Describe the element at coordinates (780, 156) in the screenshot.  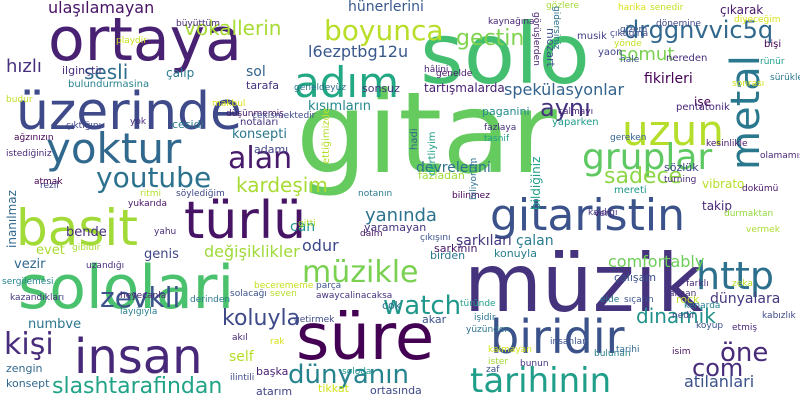
I see `word-olamamislarin: olamamışlarin` at that location.